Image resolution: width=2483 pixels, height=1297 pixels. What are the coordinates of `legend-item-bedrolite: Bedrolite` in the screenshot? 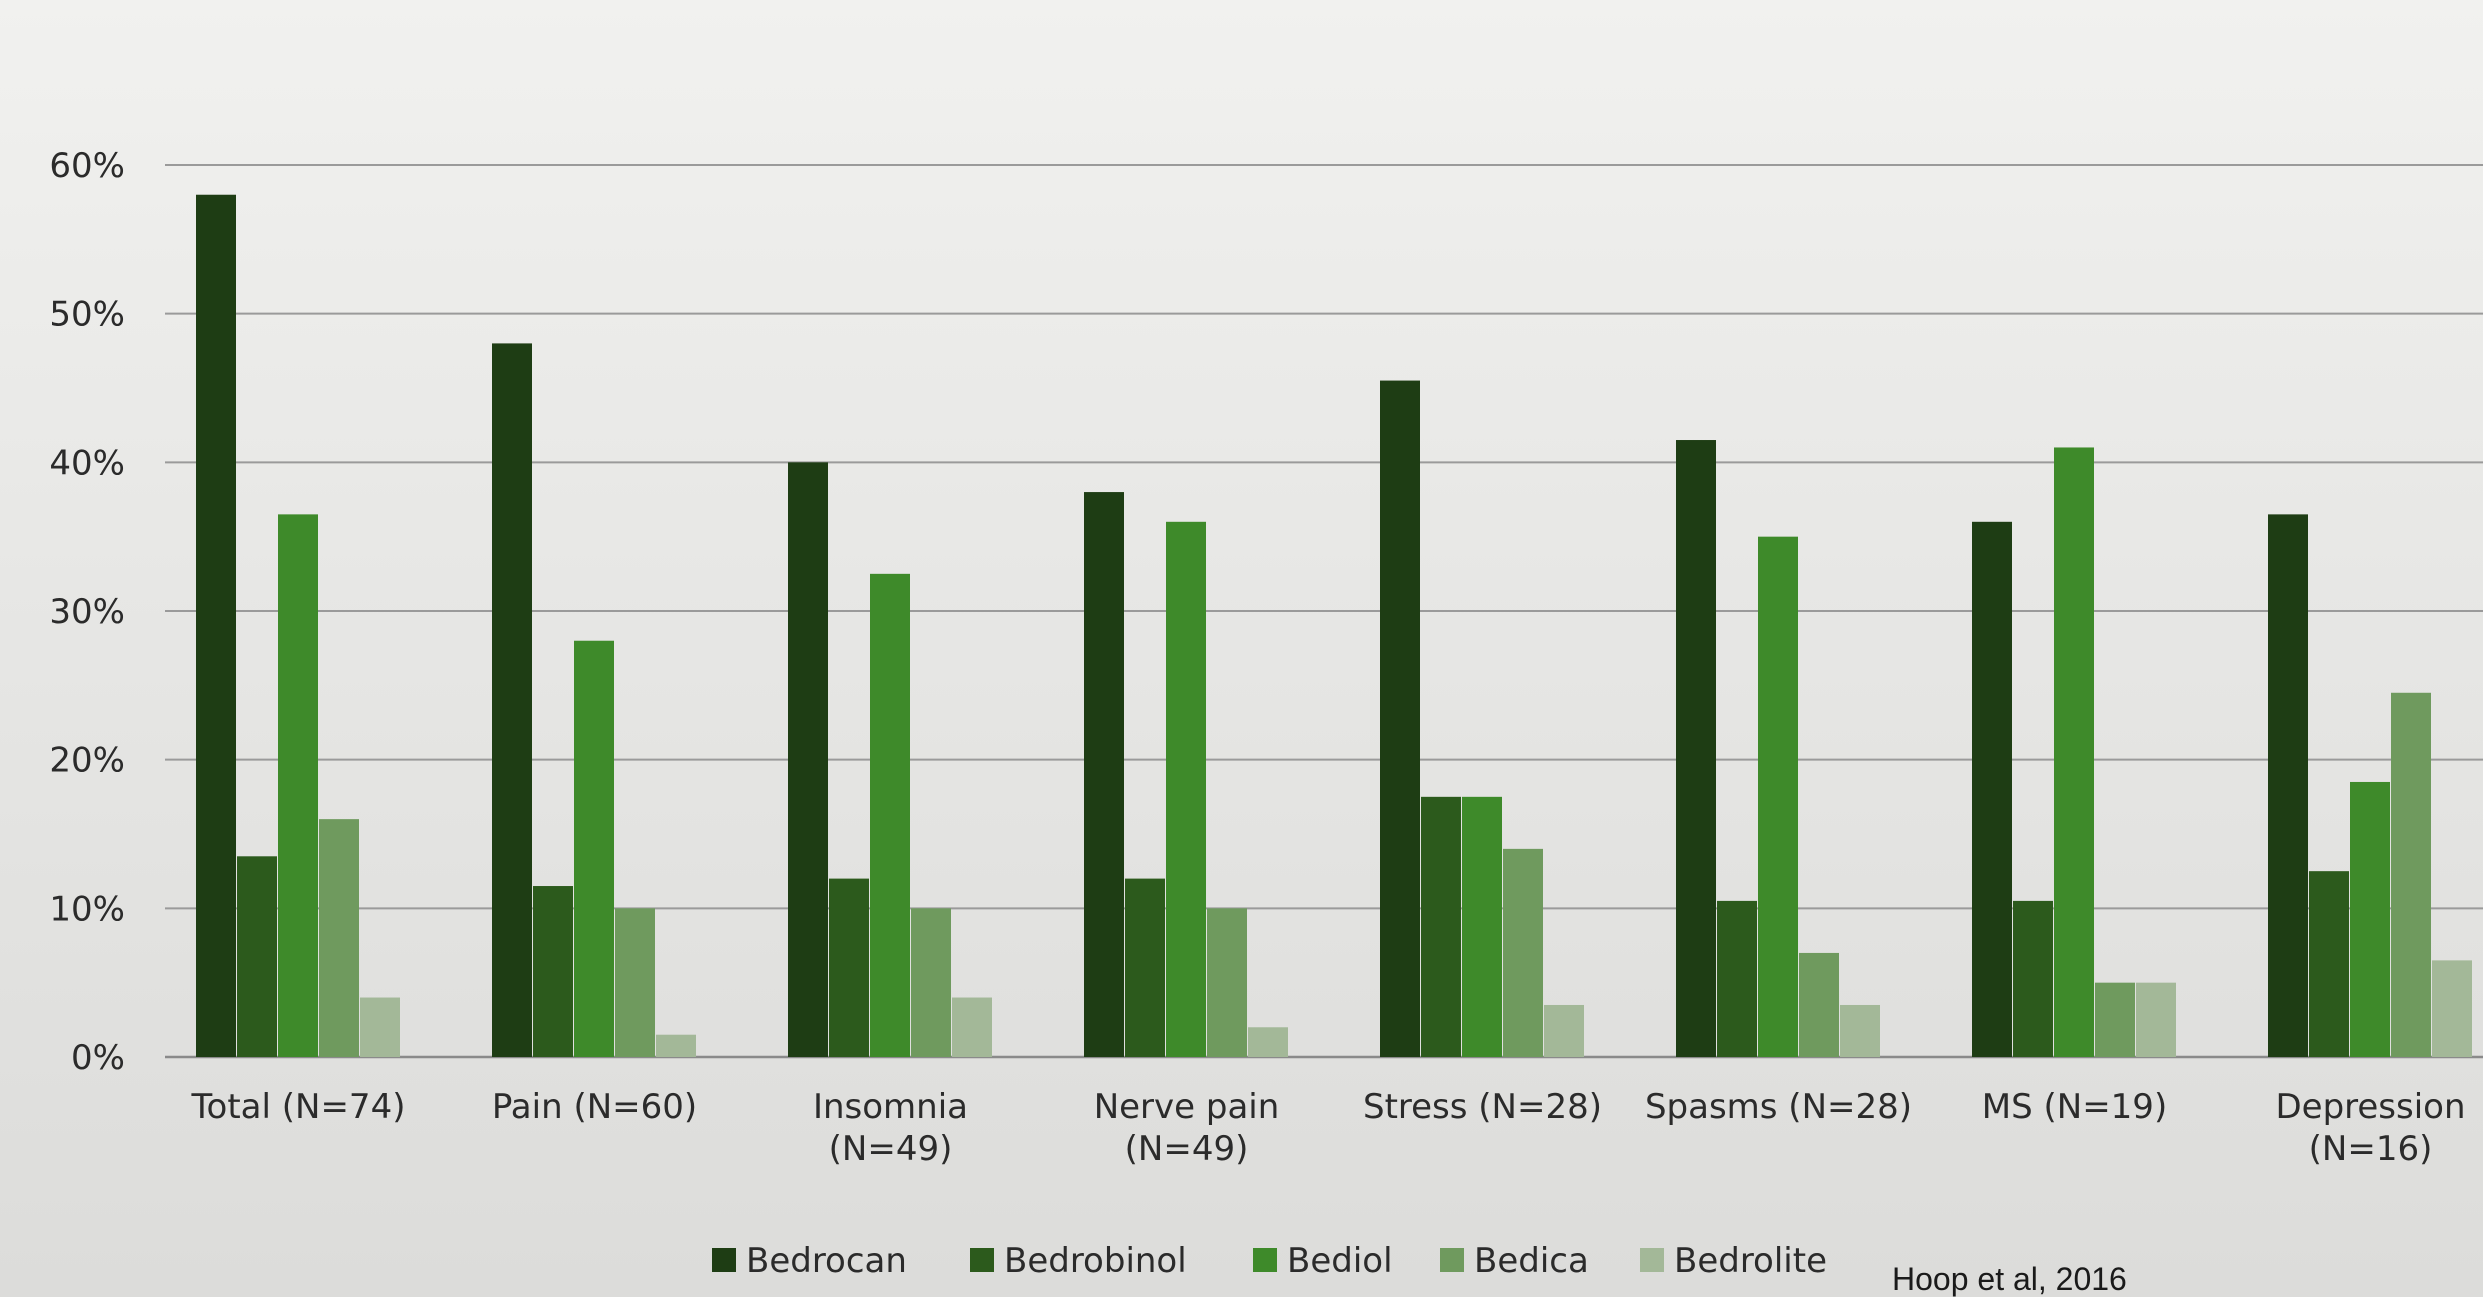 It's located at (1733, 1261).